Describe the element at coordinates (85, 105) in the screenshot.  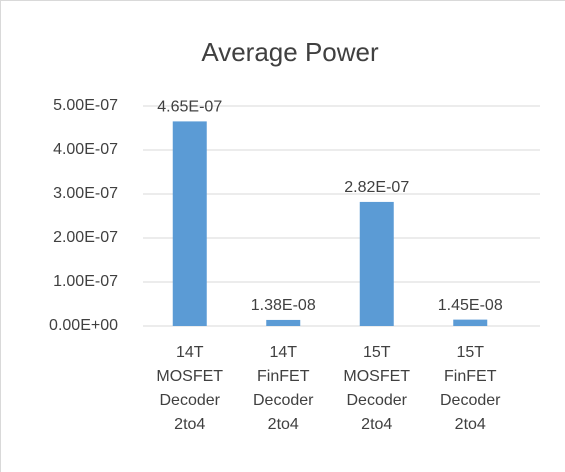
I see `y-tick-label: 5.00E-07` at that location.